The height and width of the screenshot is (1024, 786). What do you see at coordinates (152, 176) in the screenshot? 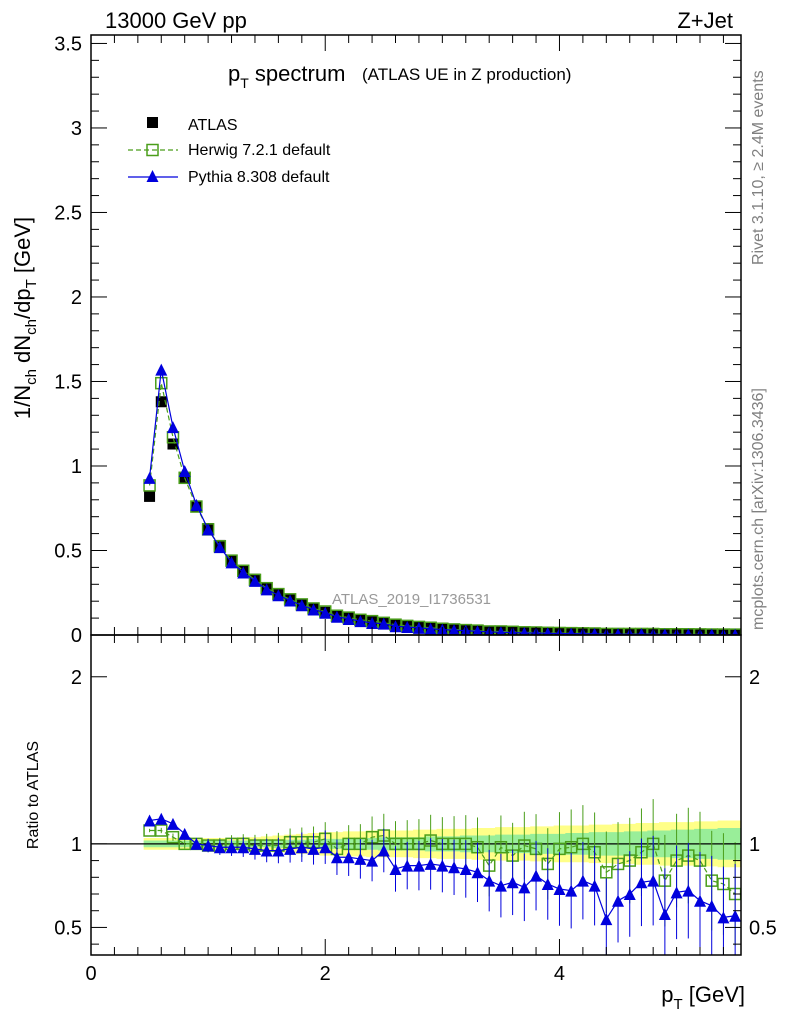
I see `legend-marker-pythia` at bounding box center [152, 176].